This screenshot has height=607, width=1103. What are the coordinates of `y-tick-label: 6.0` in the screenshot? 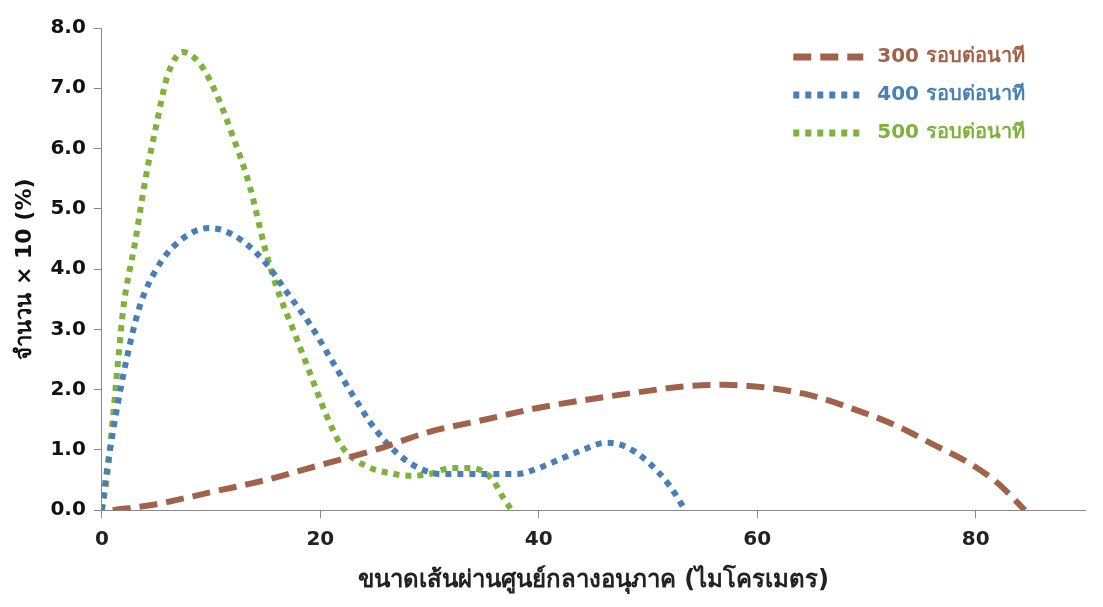 It's located at (68, 146).